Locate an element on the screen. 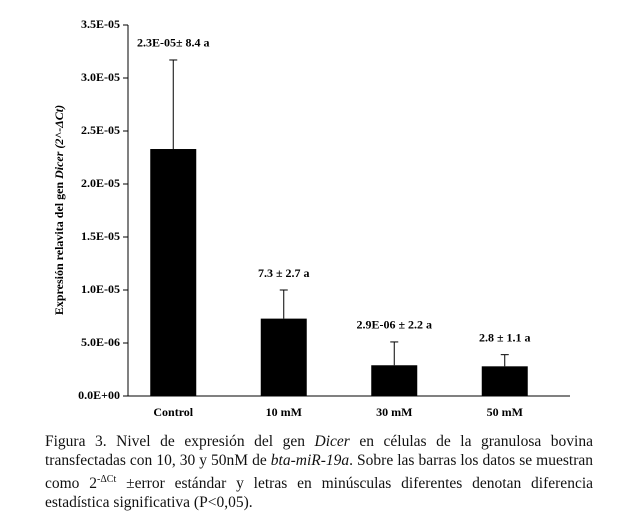  x-tick-label: Control is located at coordinates (173, 412).